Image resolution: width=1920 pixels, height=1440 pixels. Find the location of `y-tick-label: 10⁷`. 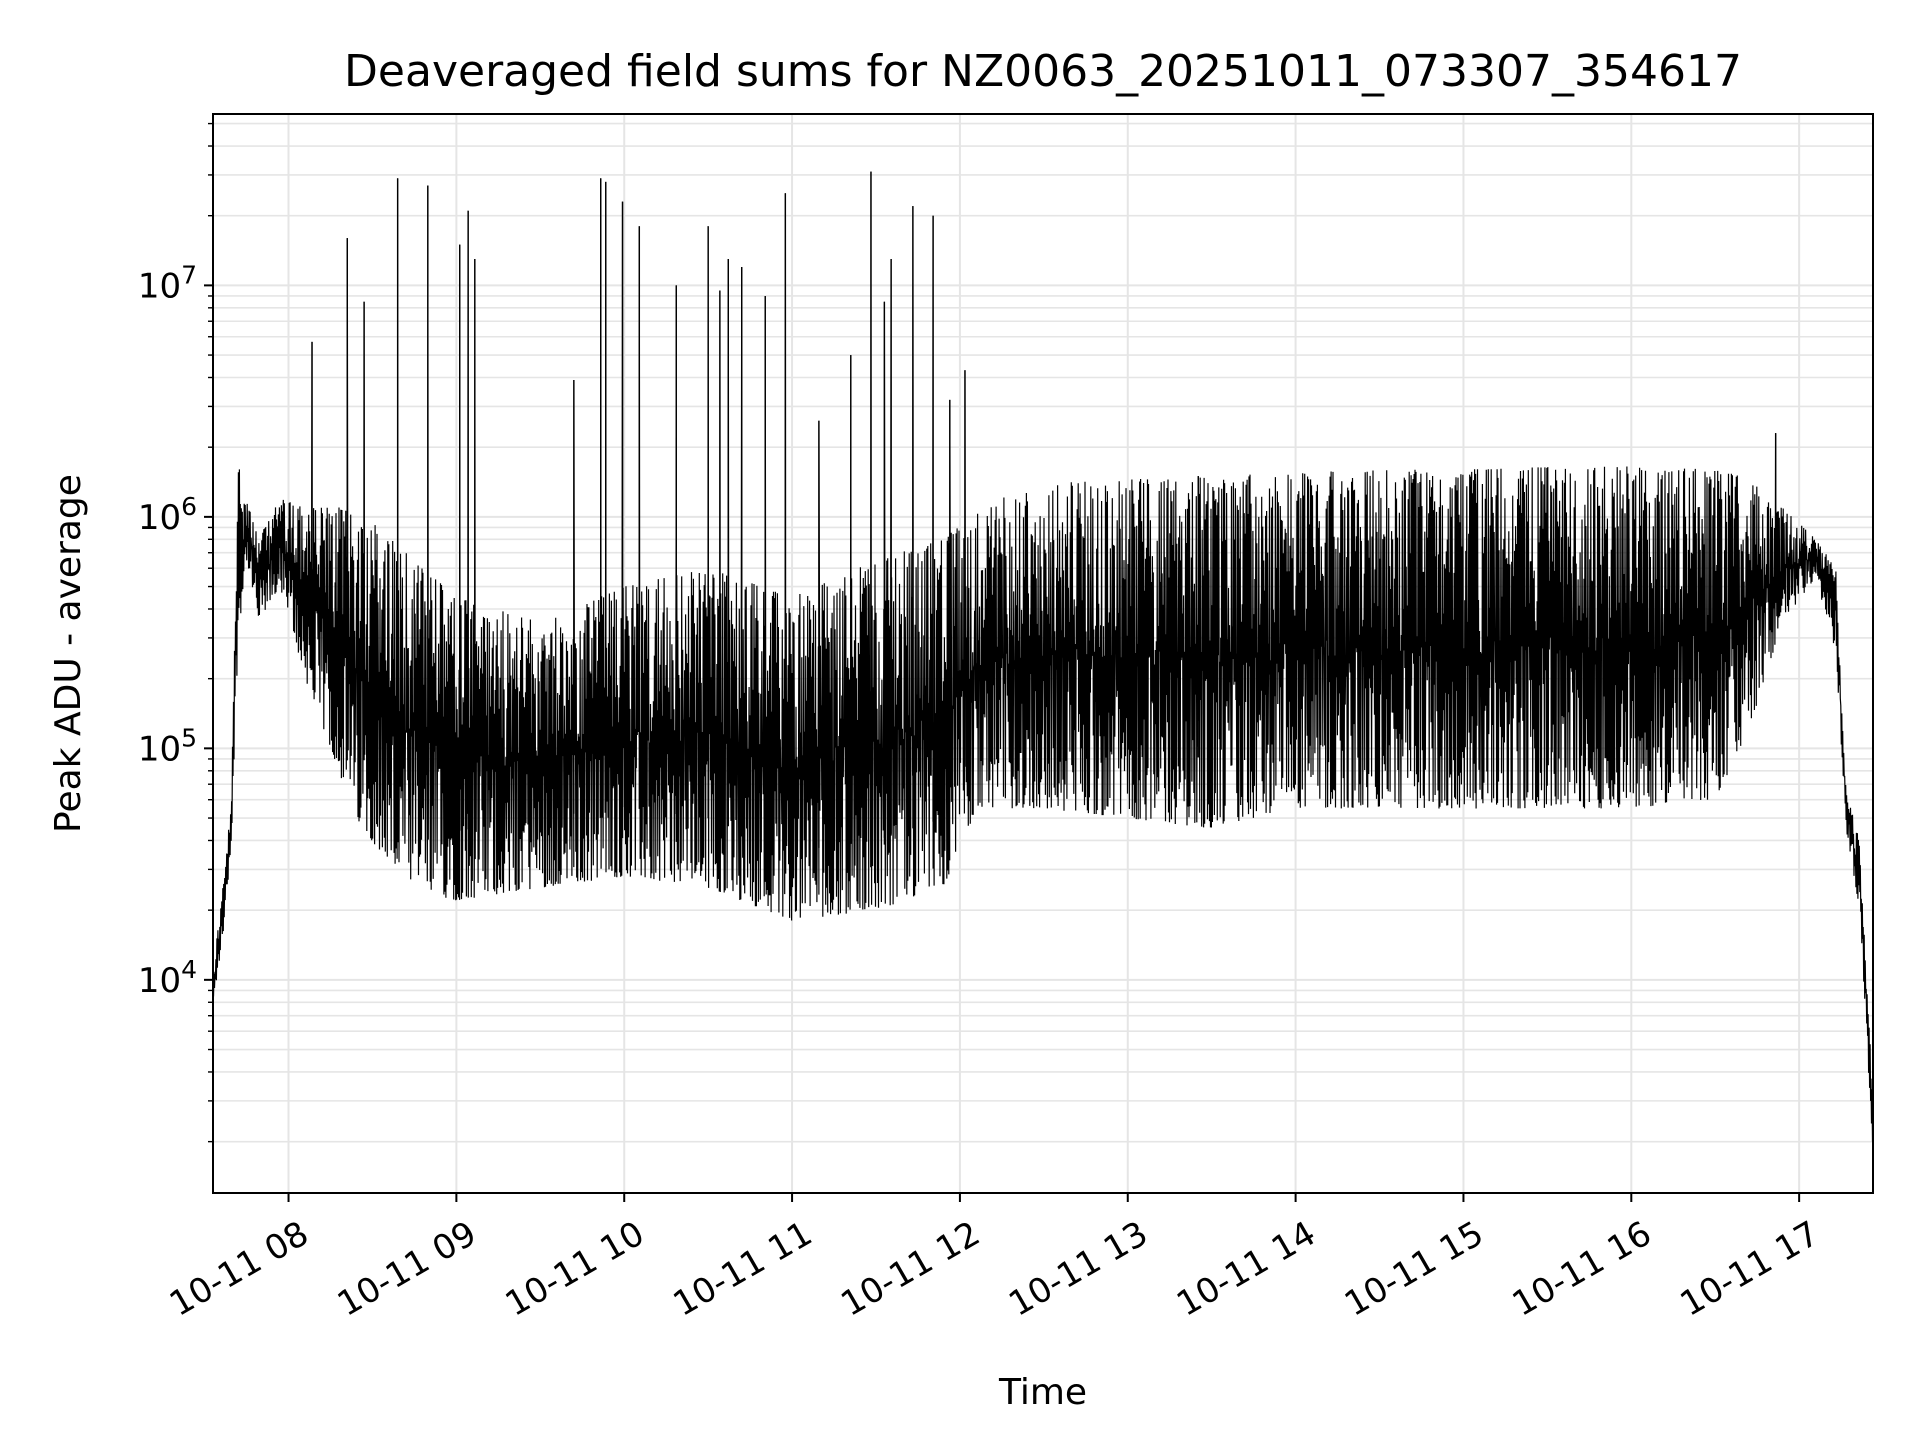

y-tick-label: 10⁷ is located at coordinates (167, 283).